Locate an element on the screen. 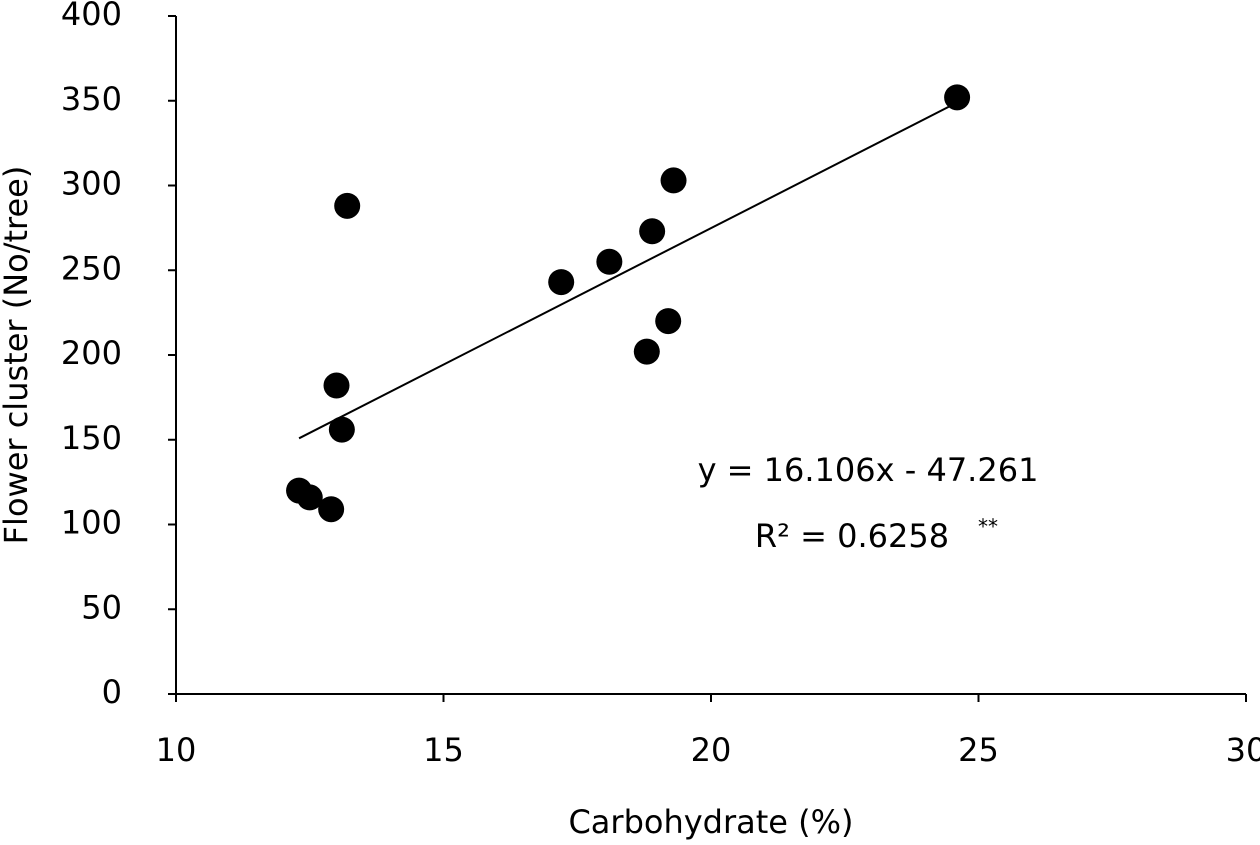  y-tick-label: 50 is located at coordinates (101, 607).